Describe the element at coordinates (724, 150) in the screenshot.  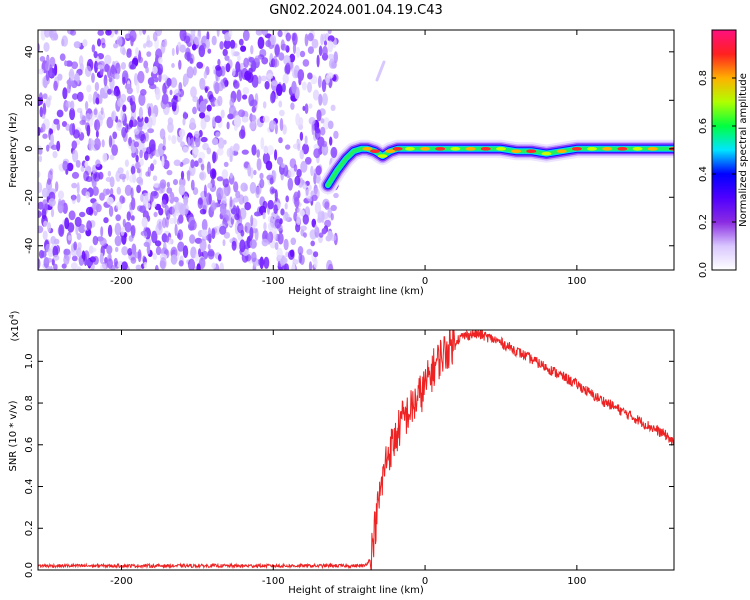
I see `colorbar-frame` at that location.